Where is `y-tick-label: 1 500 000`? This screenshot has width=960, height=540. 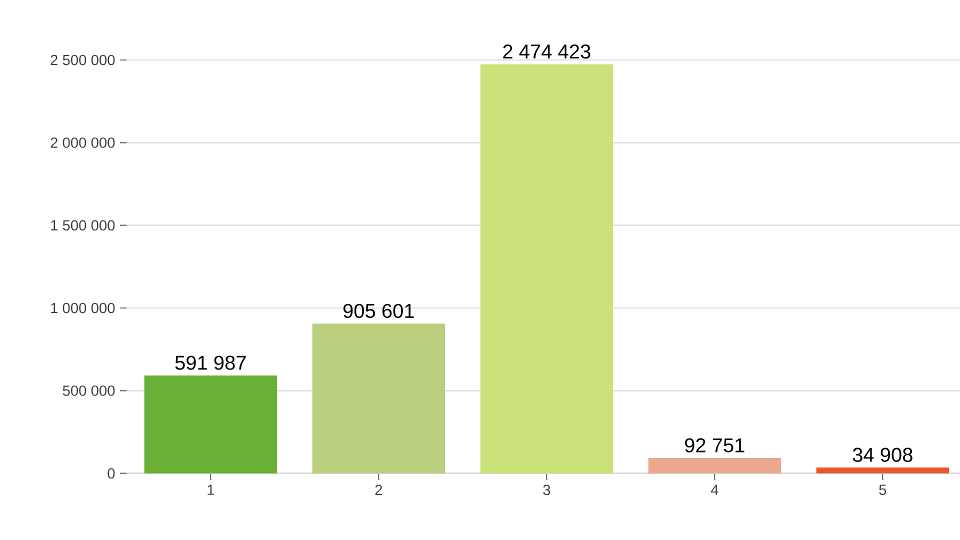 y-tick-label: 1 500 000 is located at coordinates (83, 225).